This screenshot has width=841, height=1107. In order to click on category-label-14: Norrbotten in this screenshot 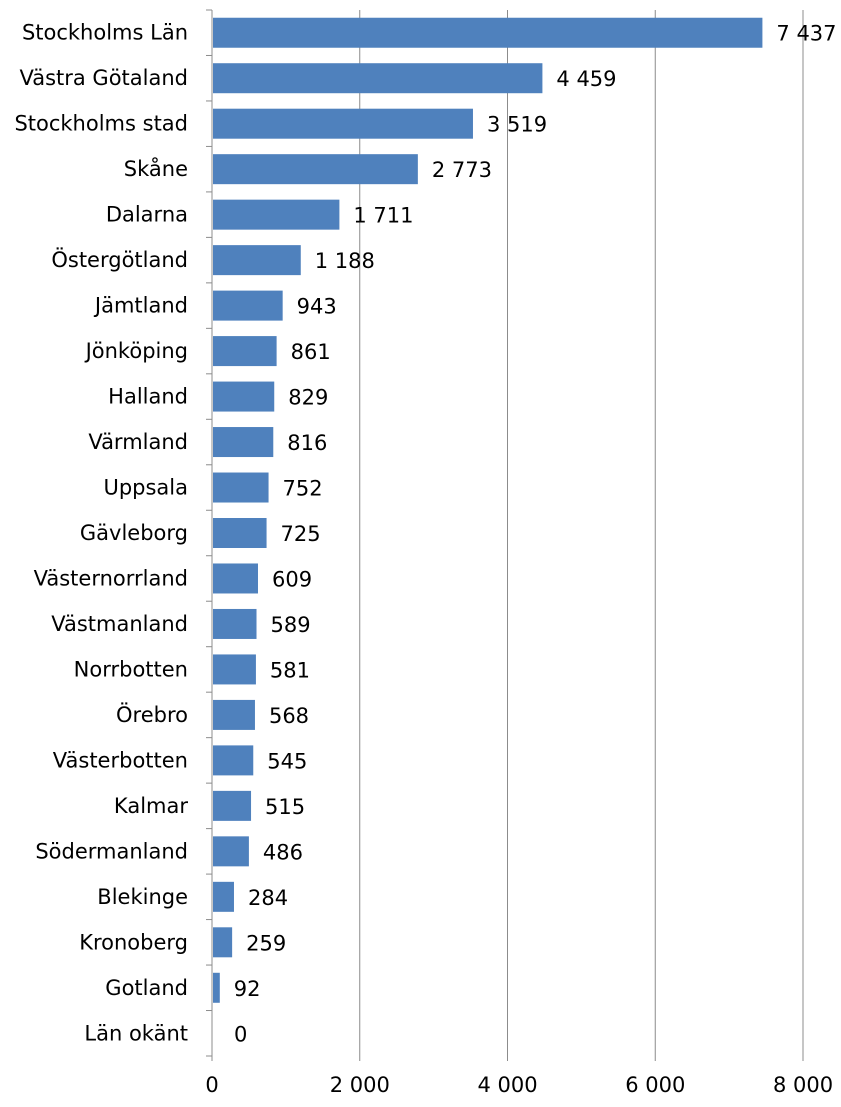, I will do `click(131, 669)`.